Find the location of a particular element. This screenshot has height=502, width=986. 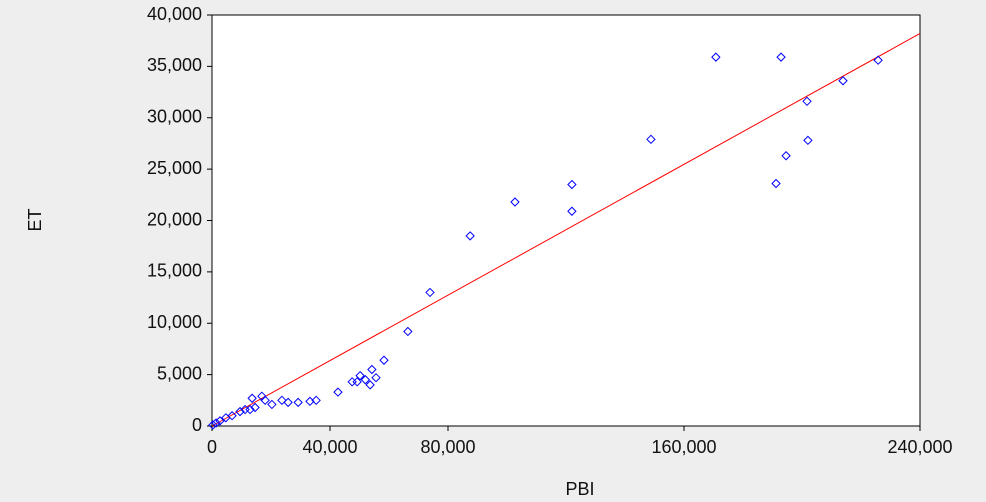

y-tick-label: 40,000 is located at coordinates (174, 14).